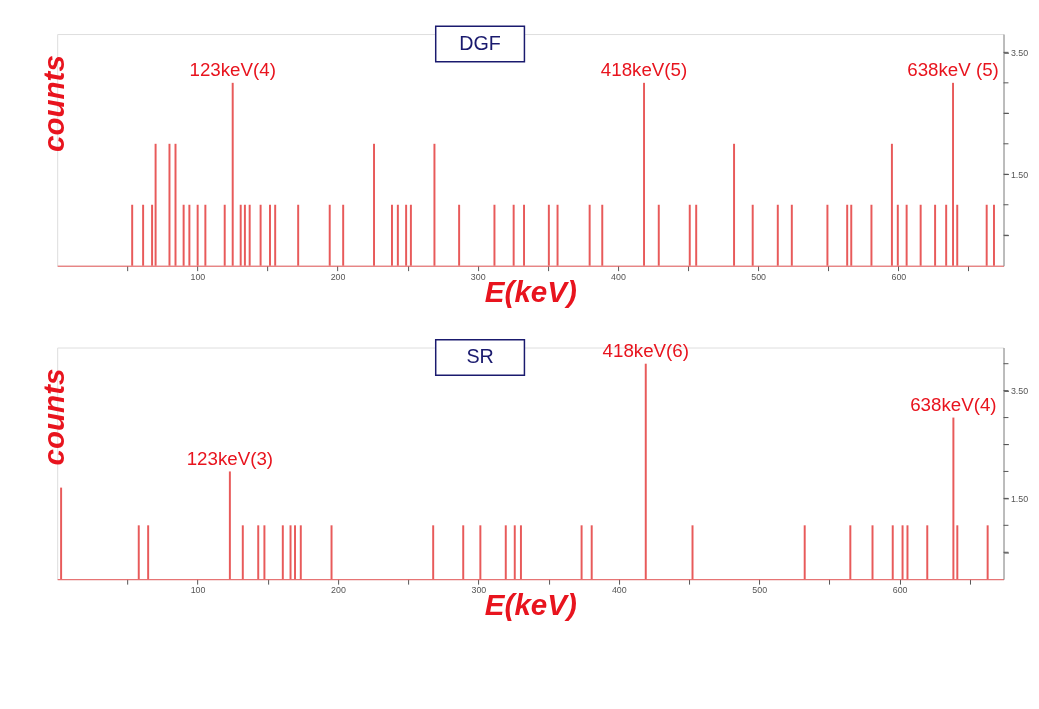 This screenshot has width=1039, height=709. Describe the element at coordinates (953, 69) in the screenshot. I see `annotation: 638keV (5)` at that location.